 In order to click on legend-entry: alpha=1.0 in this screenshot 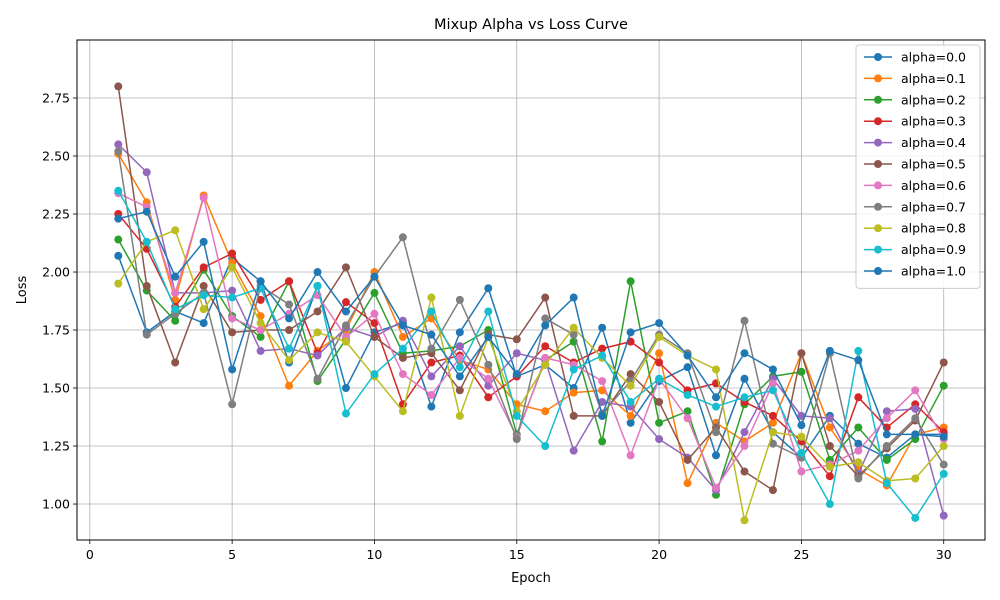, I will do `click(933, 271)`.